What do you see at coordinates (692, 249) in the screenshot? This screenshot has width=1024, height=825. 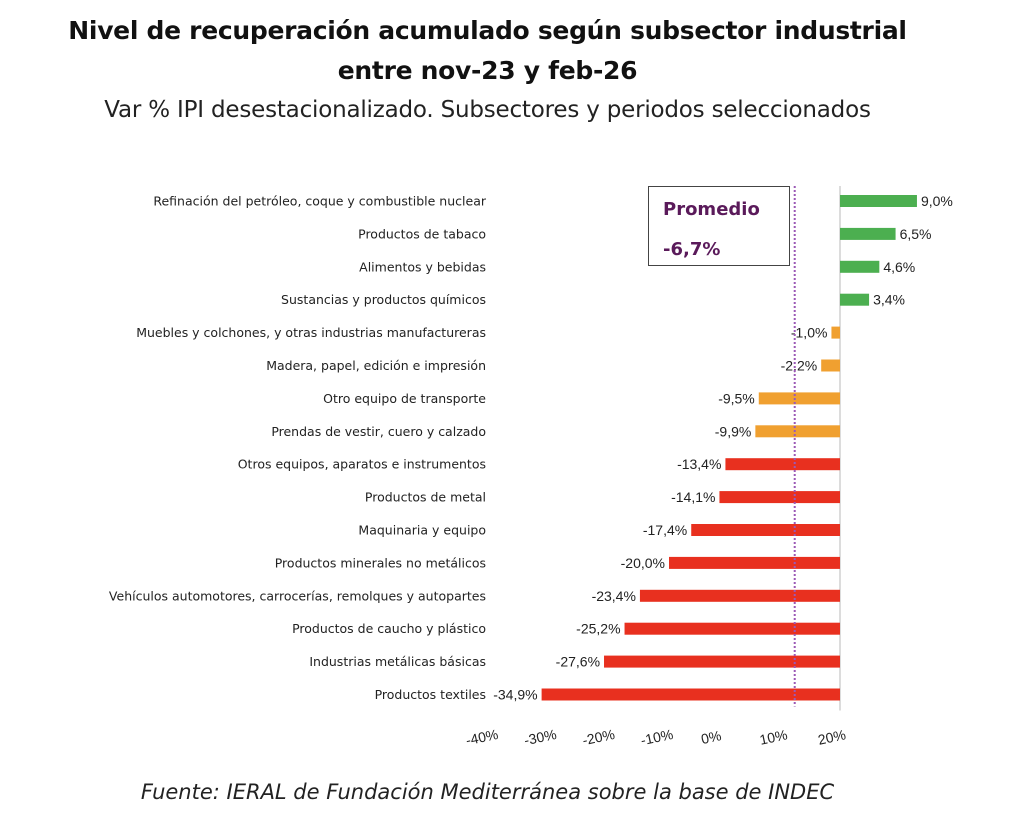 I see `promedio-value: -6,7%` at bounding box center [692, 249].